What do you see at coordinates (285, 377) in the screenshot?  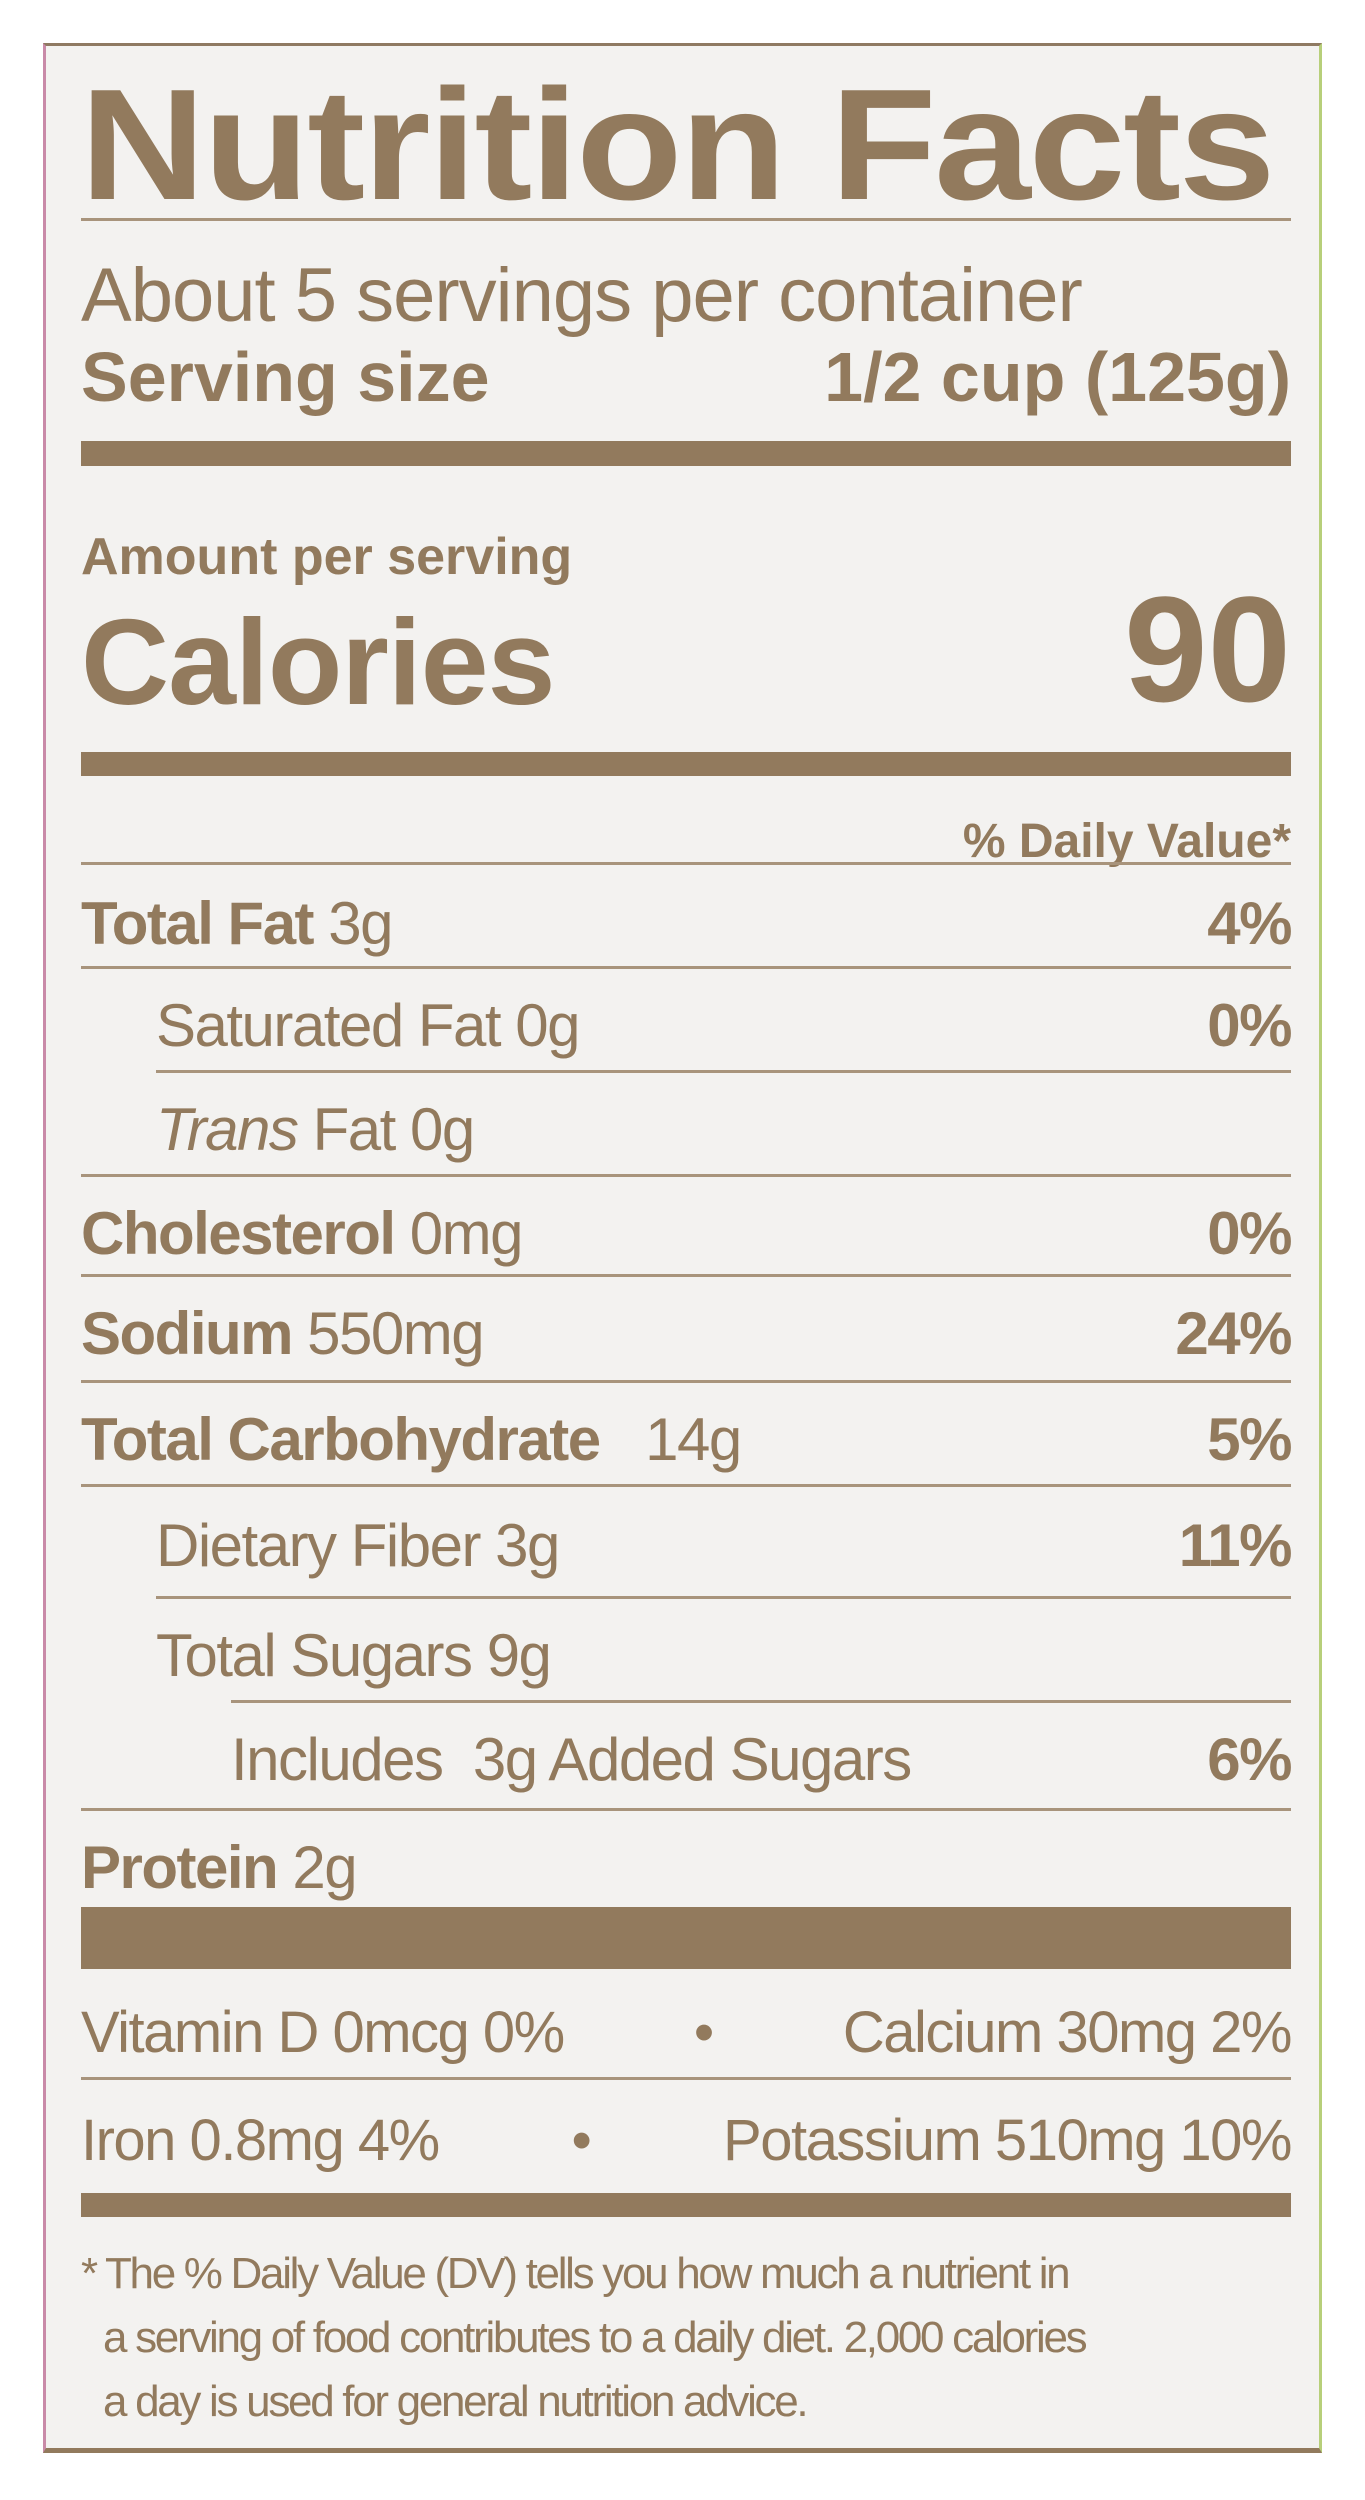 I see `serving-size-label: Serving size` at bounding box center [285, 377].